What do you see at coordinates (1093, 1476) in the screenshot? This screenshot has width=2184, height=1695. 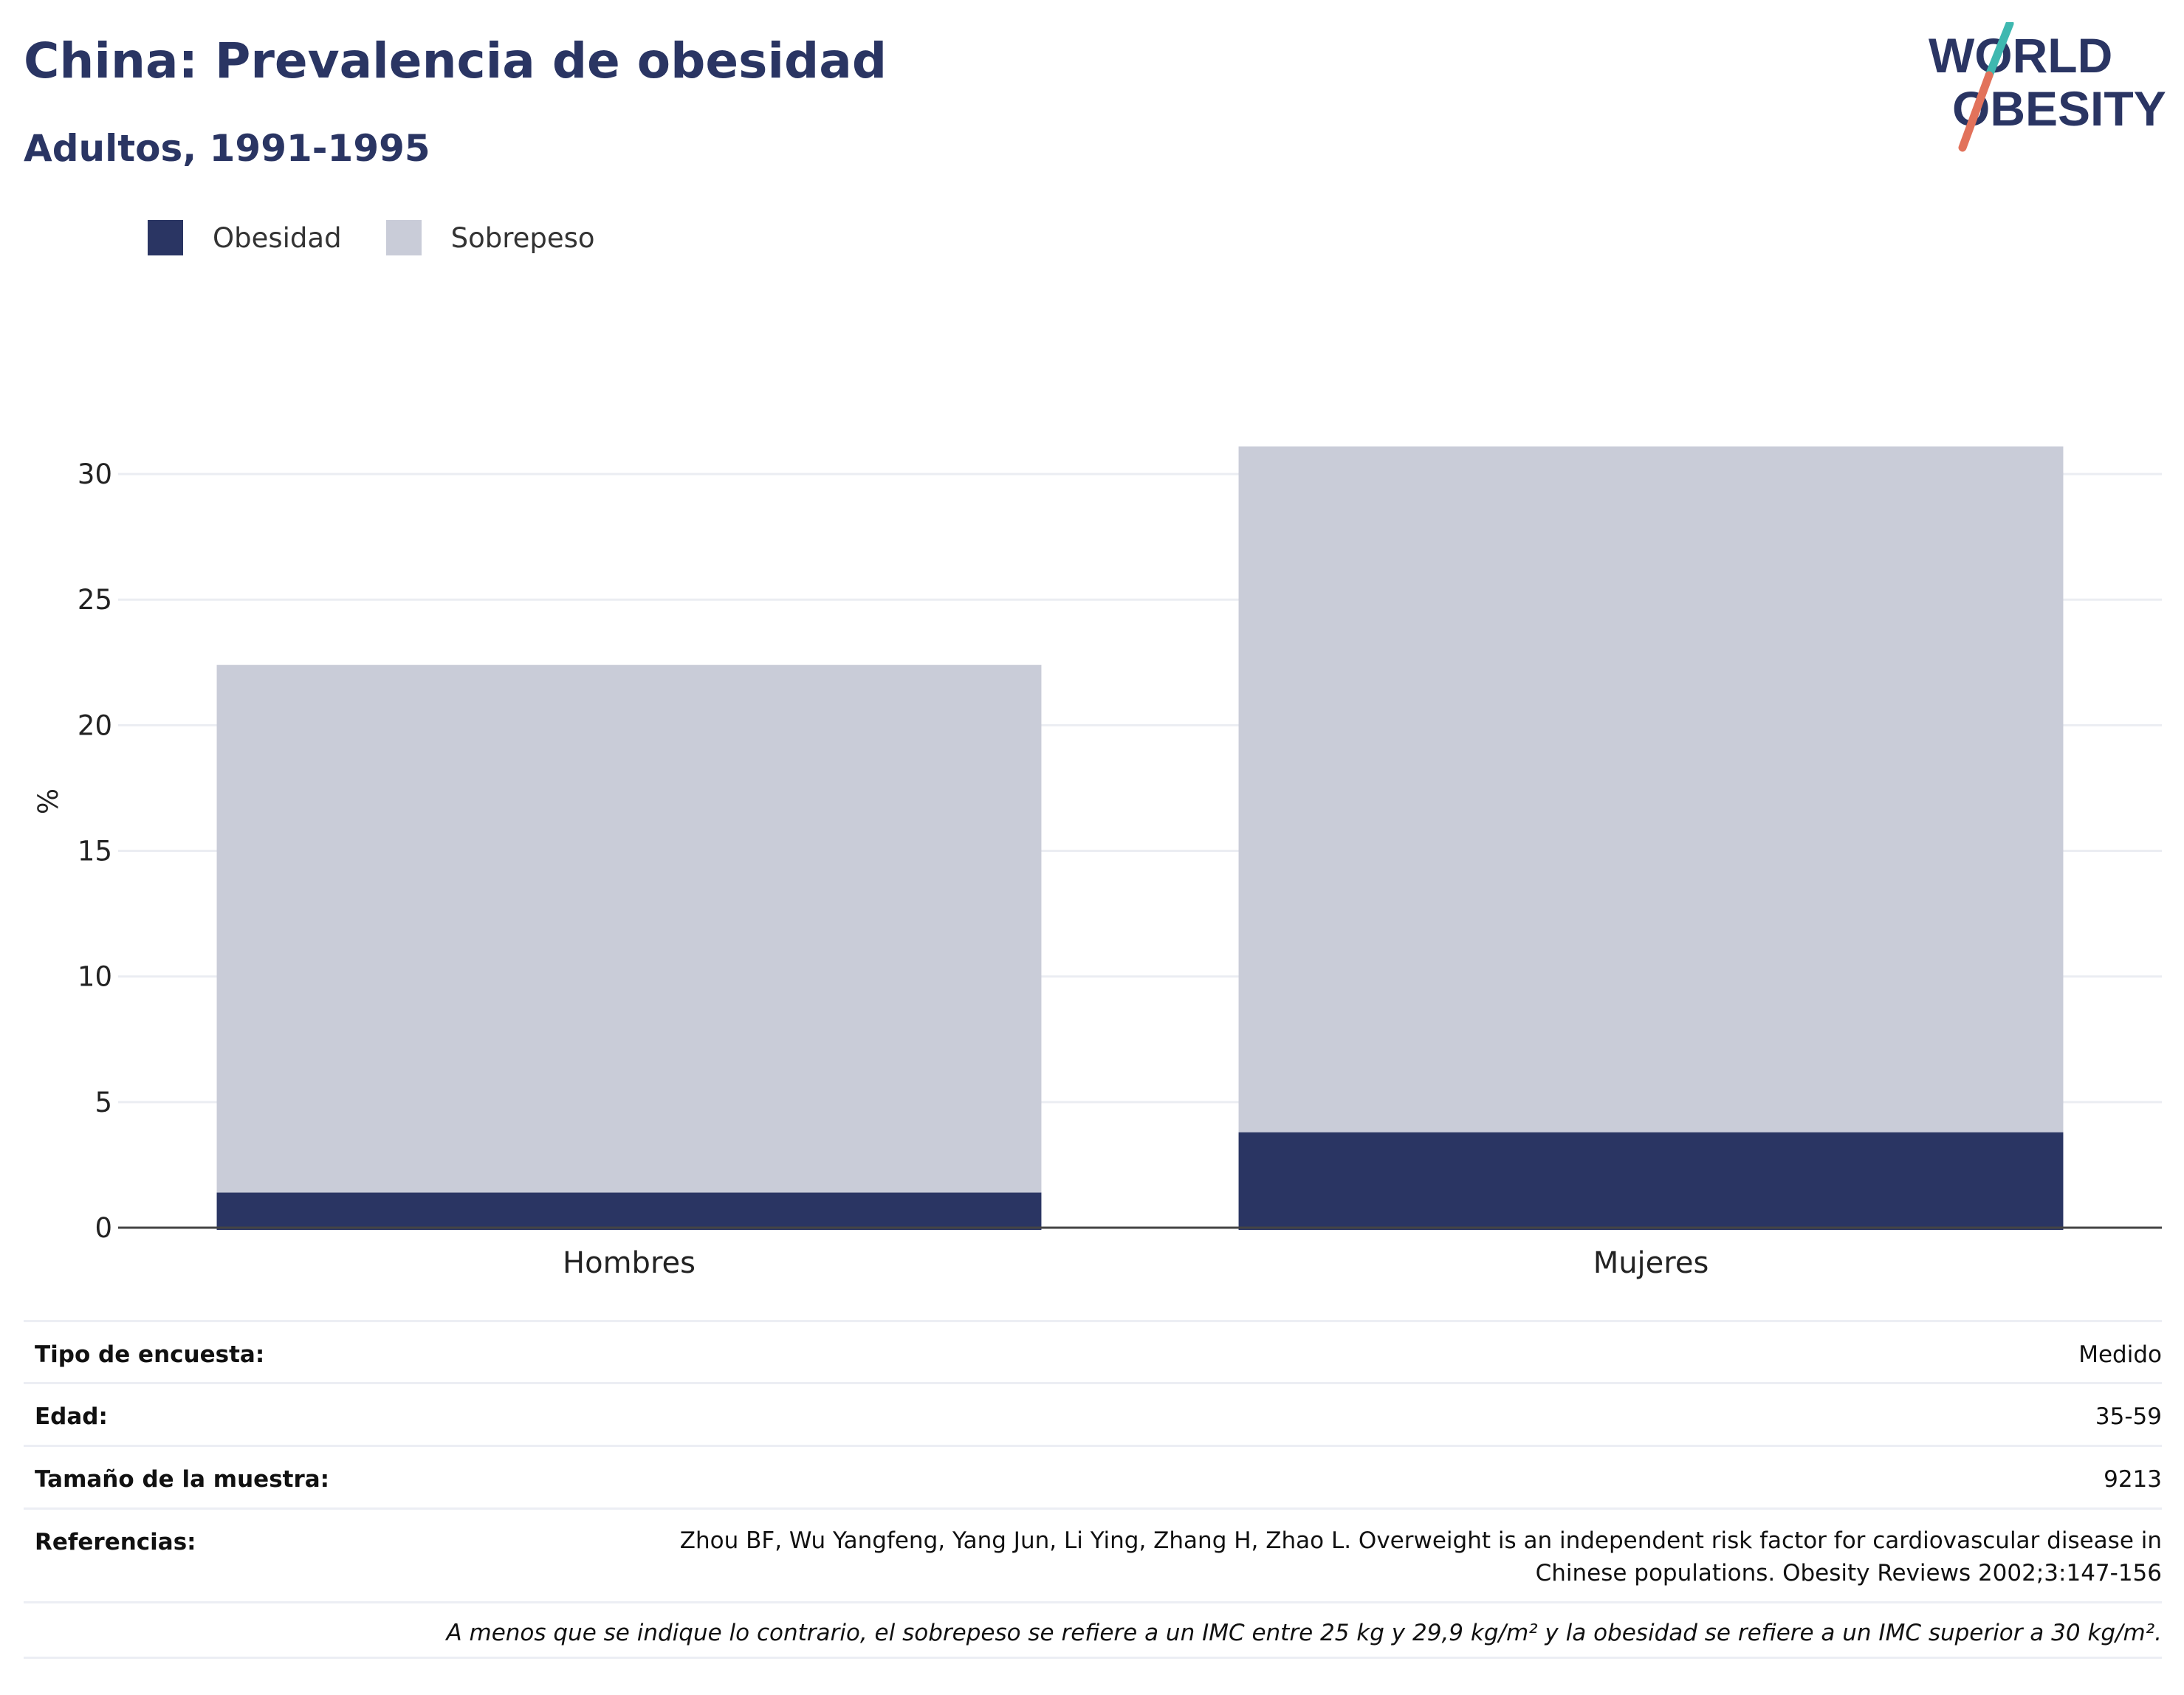 I see `sample-size-row: Tamaño de la muestra: 9213` at bounding box center [1093, 1476].